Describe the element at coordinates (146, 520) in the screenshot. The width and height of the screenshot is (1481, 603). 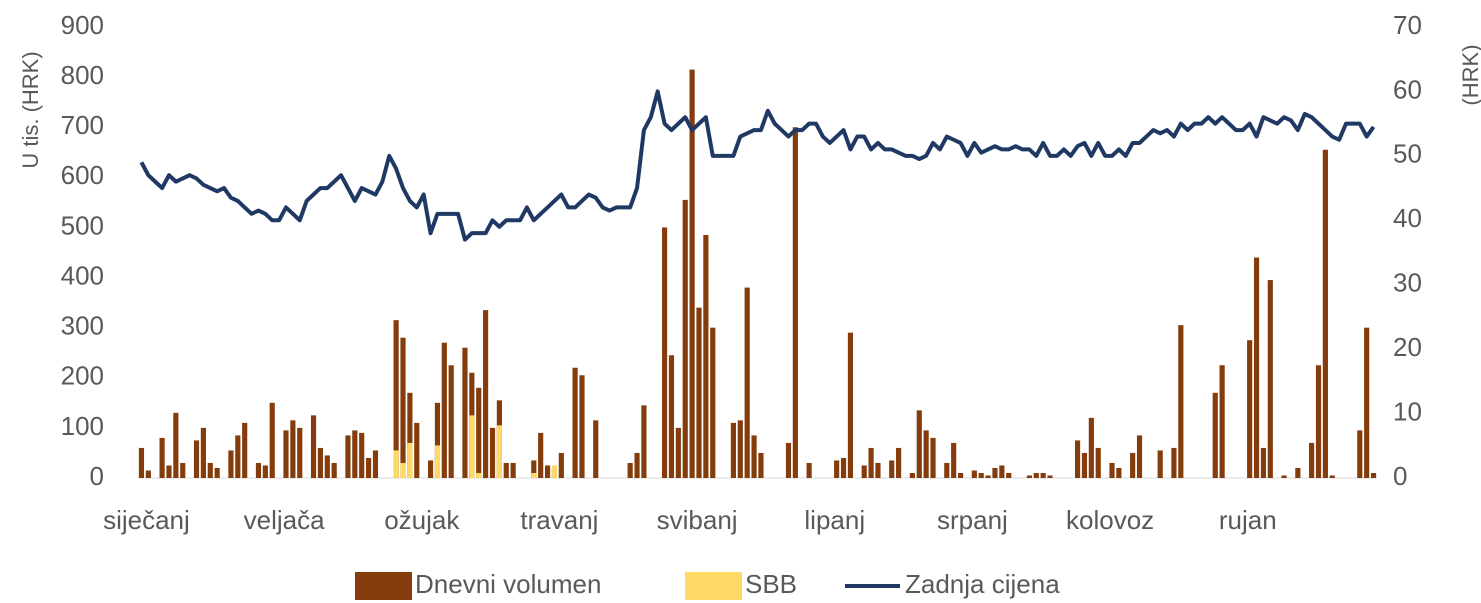
I see `x-tick-label: siječanj` at that location.